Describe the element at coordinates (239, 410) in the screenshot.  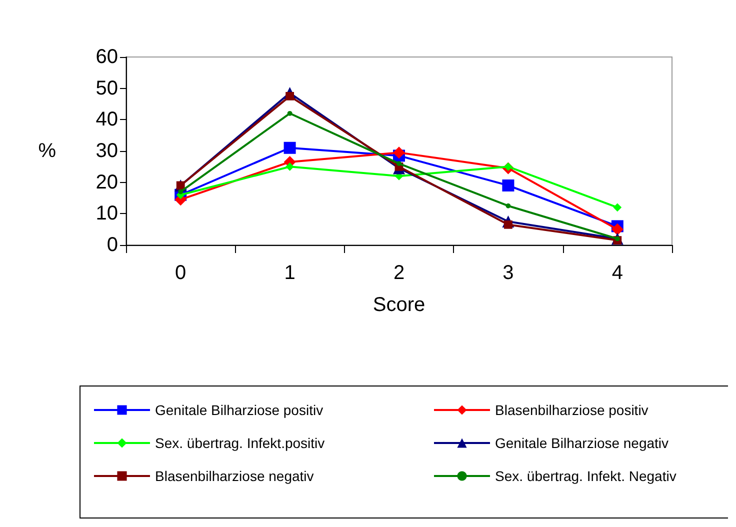
I see `legend-label: Genitale Bilharziose positiv` at that location.